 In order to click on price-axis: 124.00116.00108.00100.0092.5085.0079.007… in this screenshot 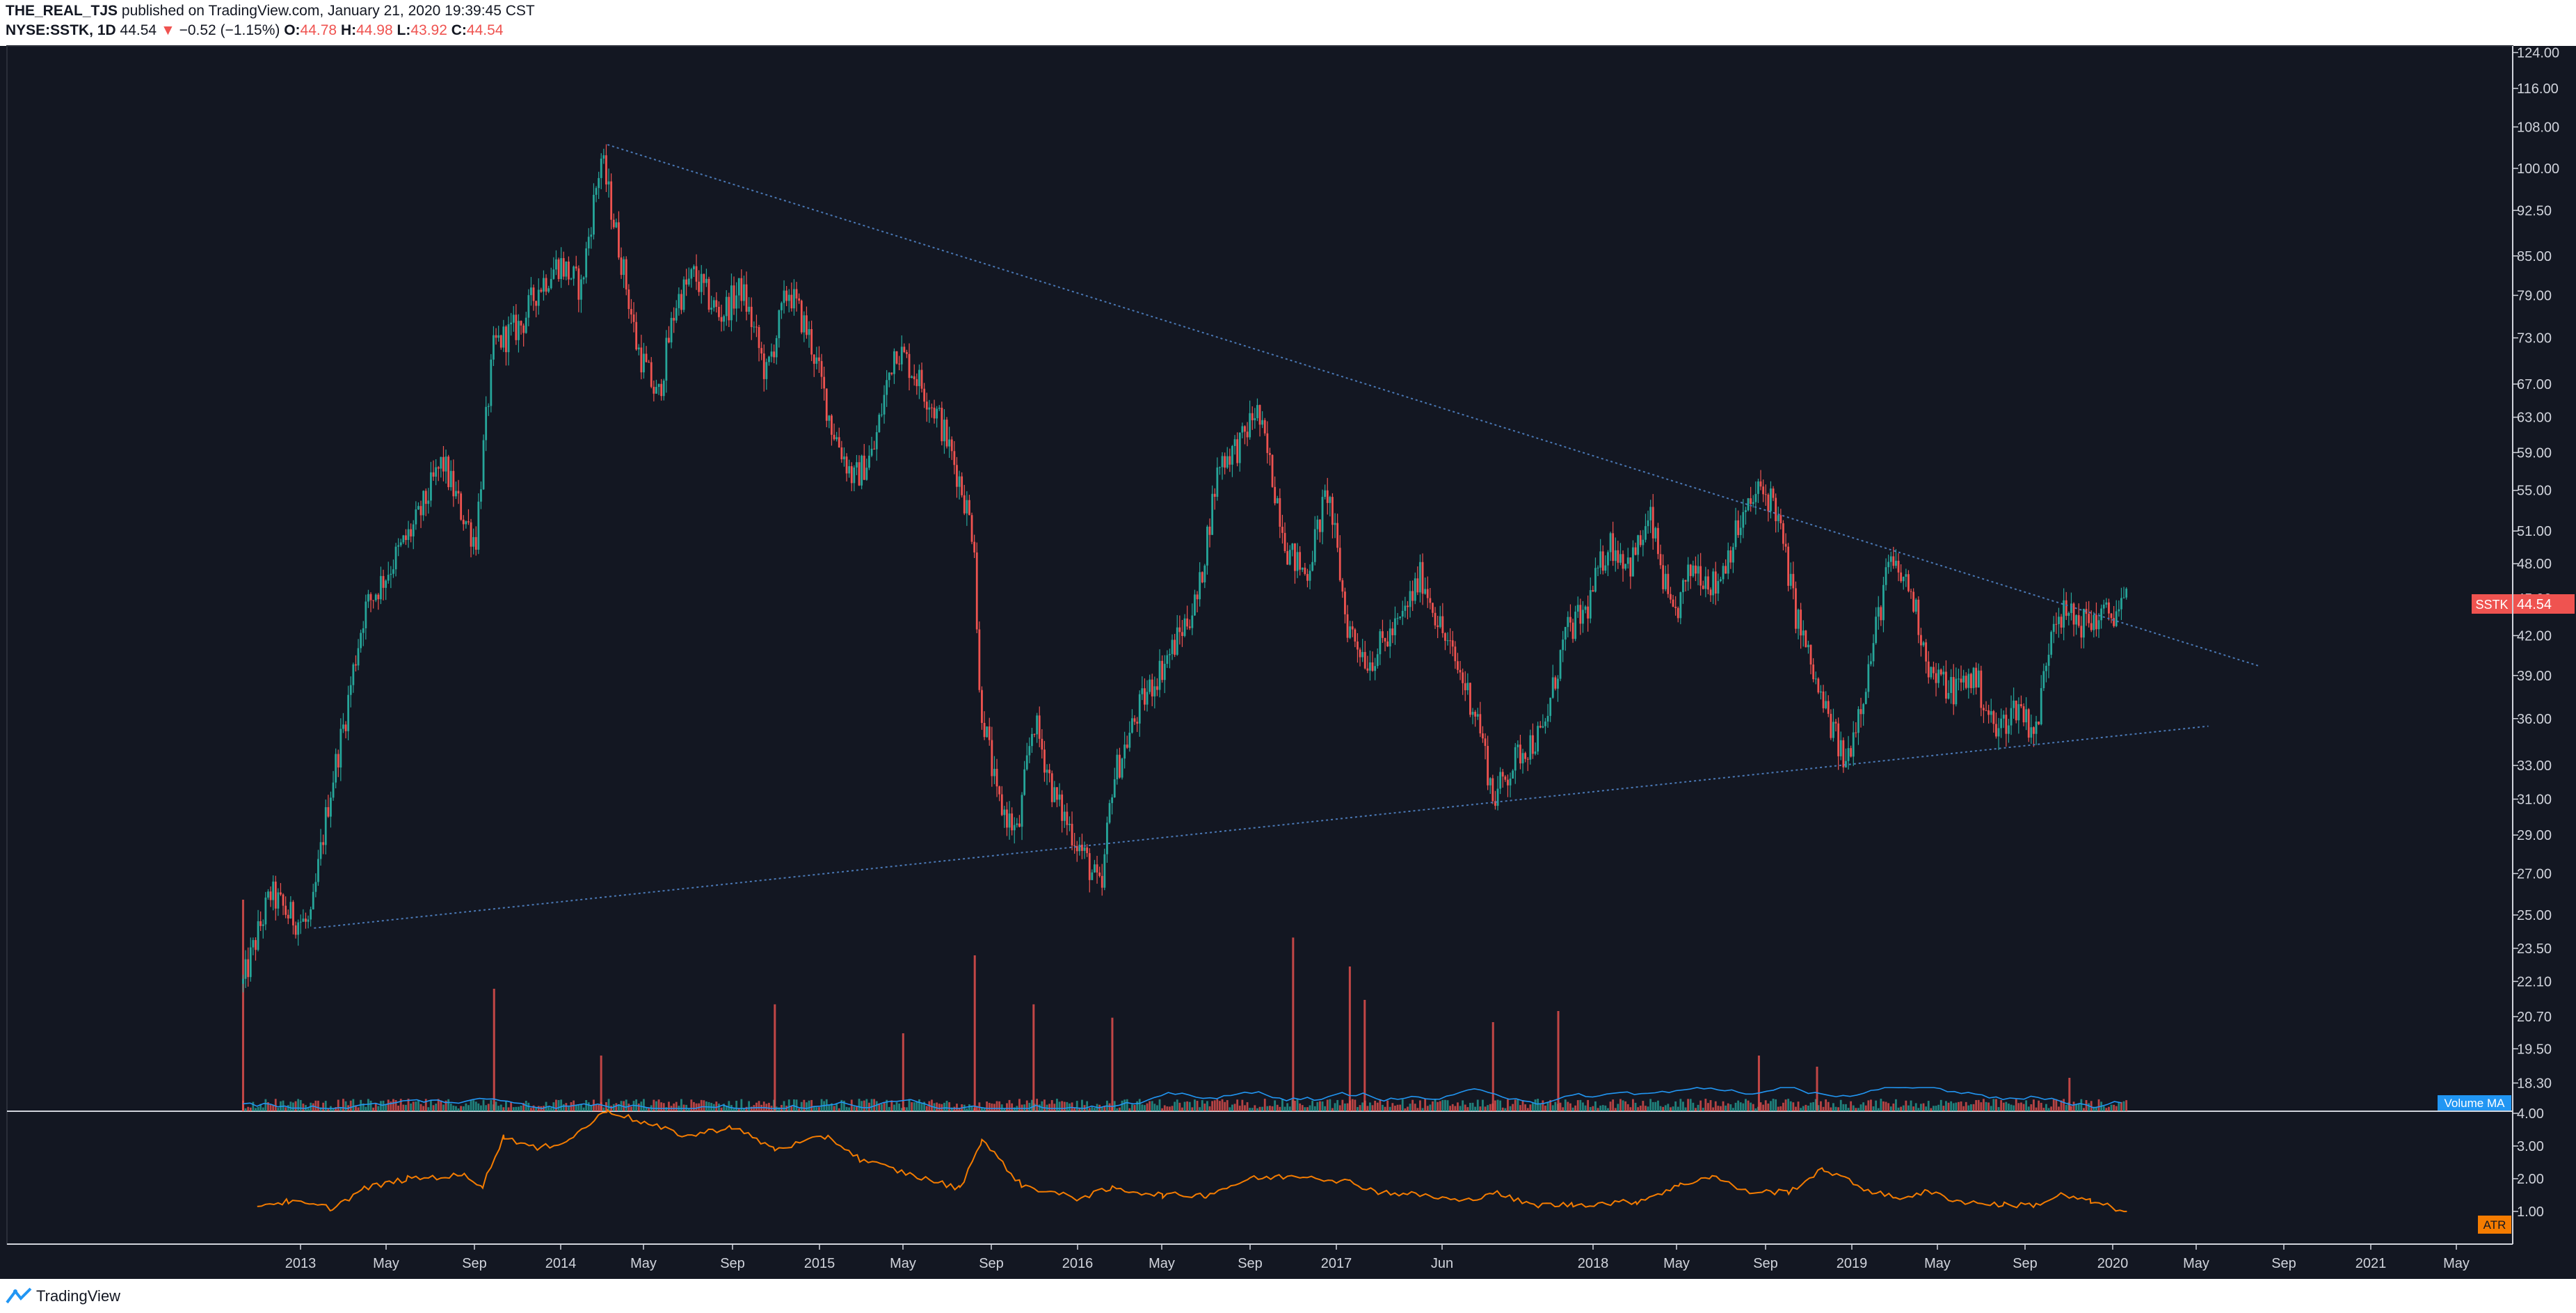, I will do `click(2536, 569)`.